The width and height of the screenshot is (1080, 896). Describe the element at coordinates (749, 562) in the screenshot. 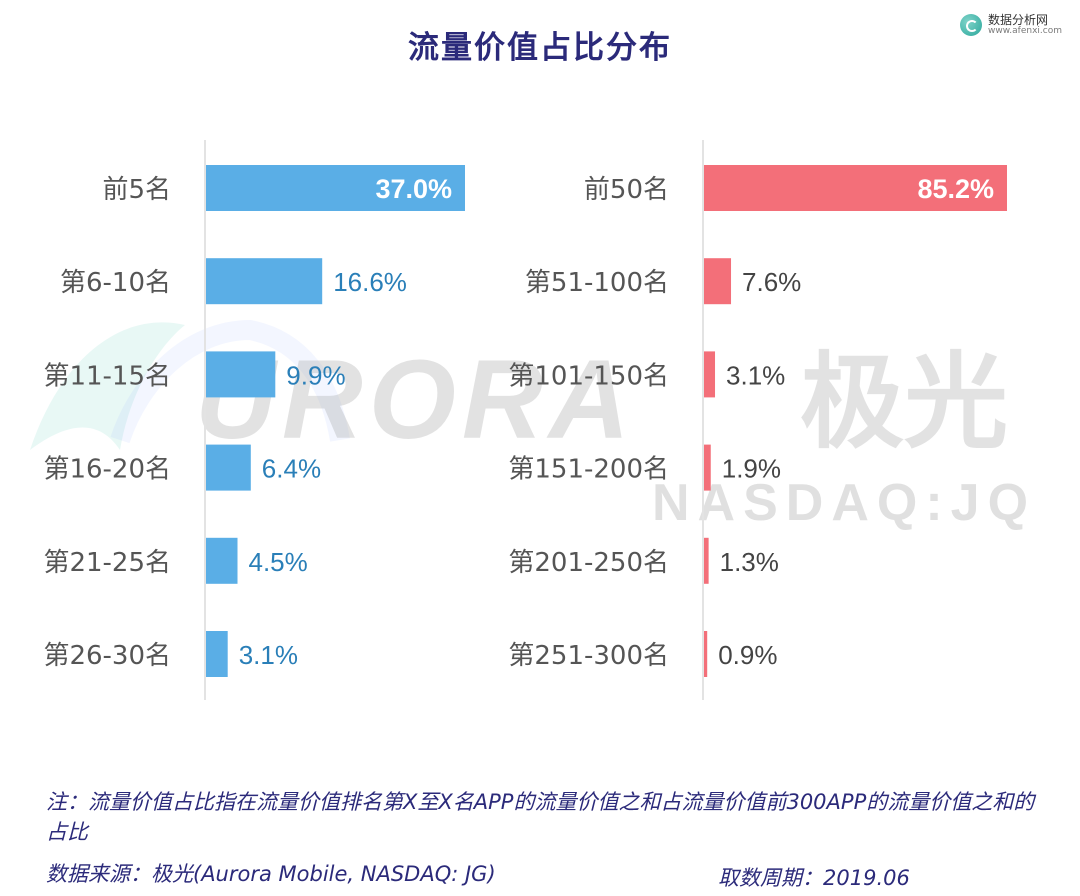

I see `right-value-label-4: 1.3%` at that location.